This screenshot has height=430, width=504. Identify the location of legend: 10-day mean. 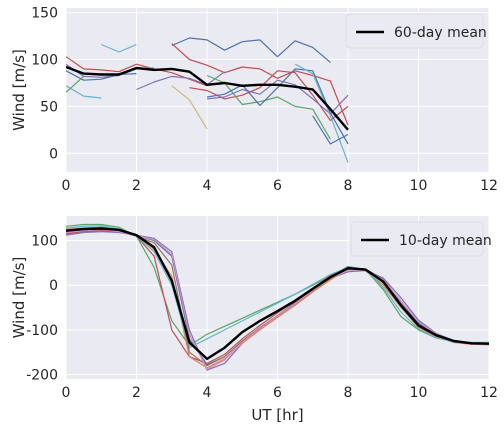
(421, 239).